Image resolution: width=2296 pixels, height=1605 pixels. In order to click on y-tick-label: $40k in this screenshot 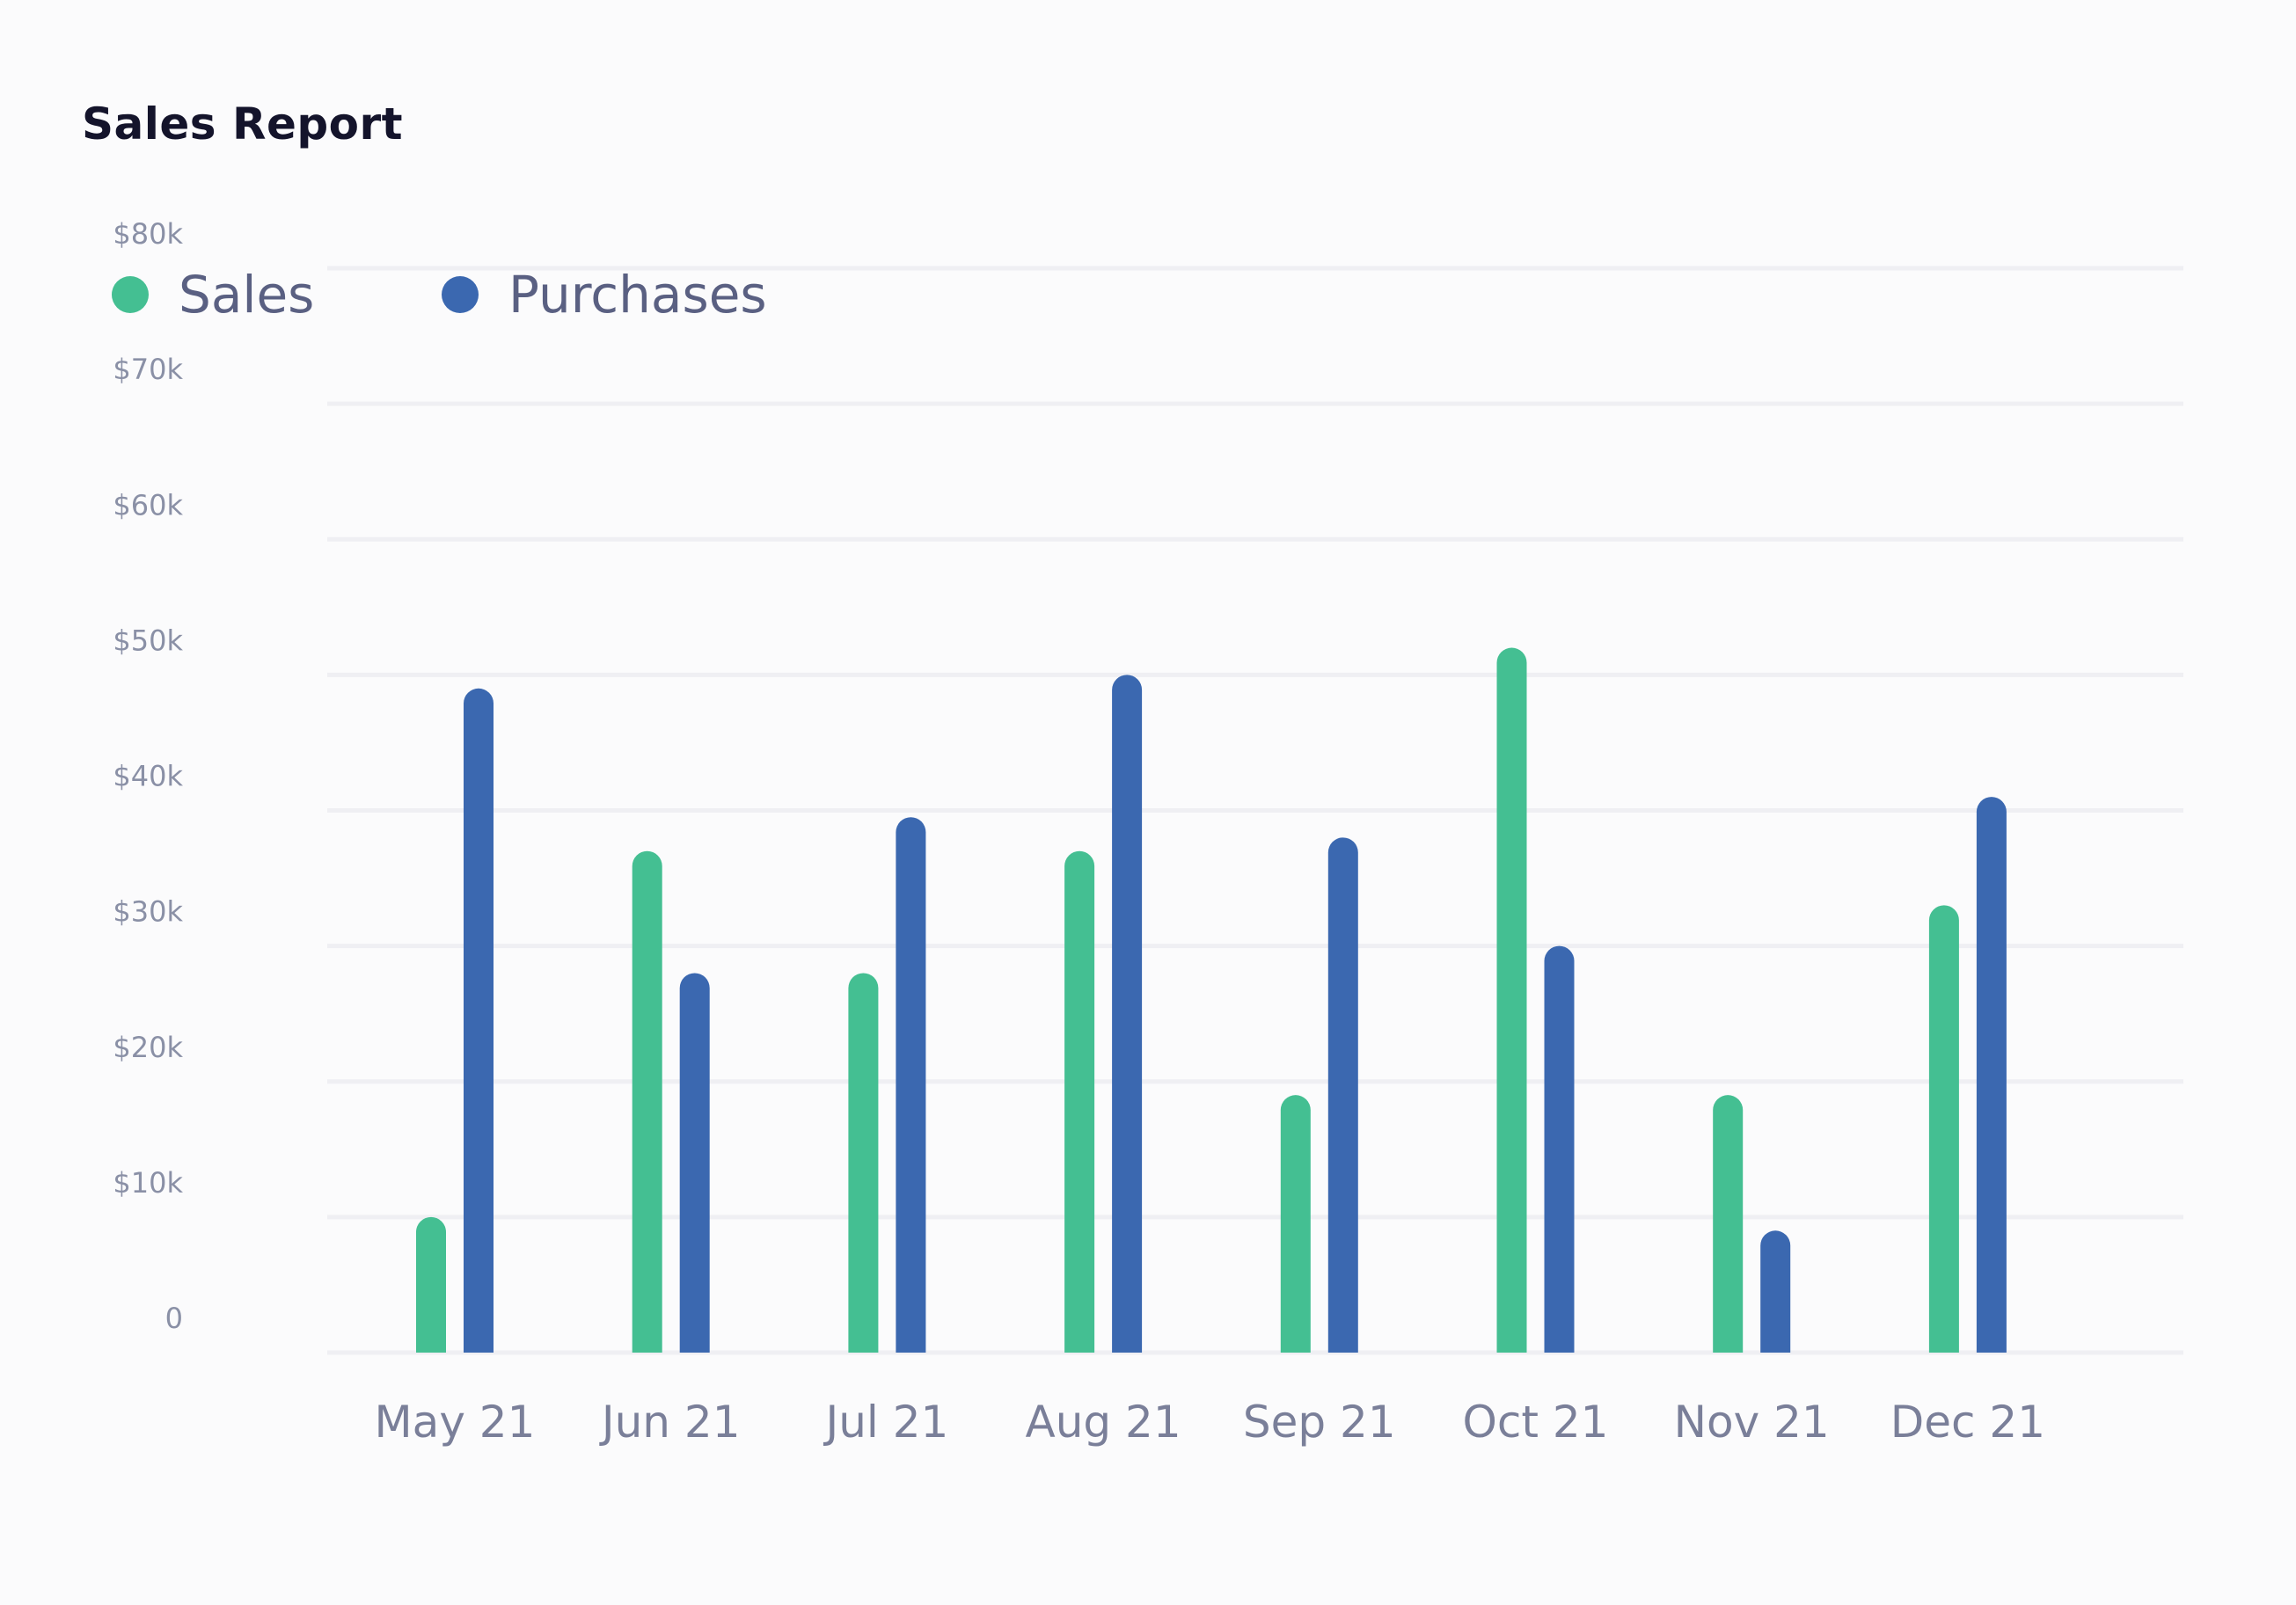, I will do `click(148, 776)`.